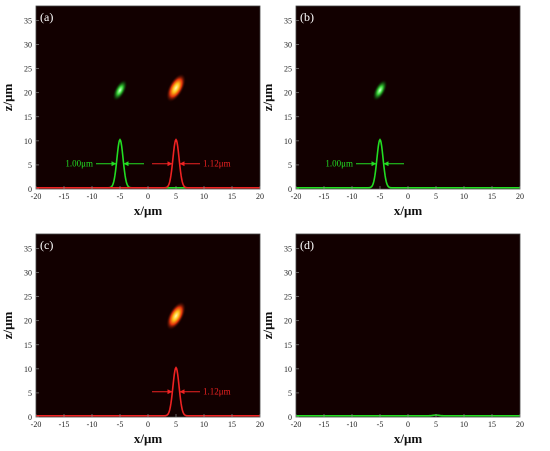  I want to click on panel-label: (b), so click(307, 17).